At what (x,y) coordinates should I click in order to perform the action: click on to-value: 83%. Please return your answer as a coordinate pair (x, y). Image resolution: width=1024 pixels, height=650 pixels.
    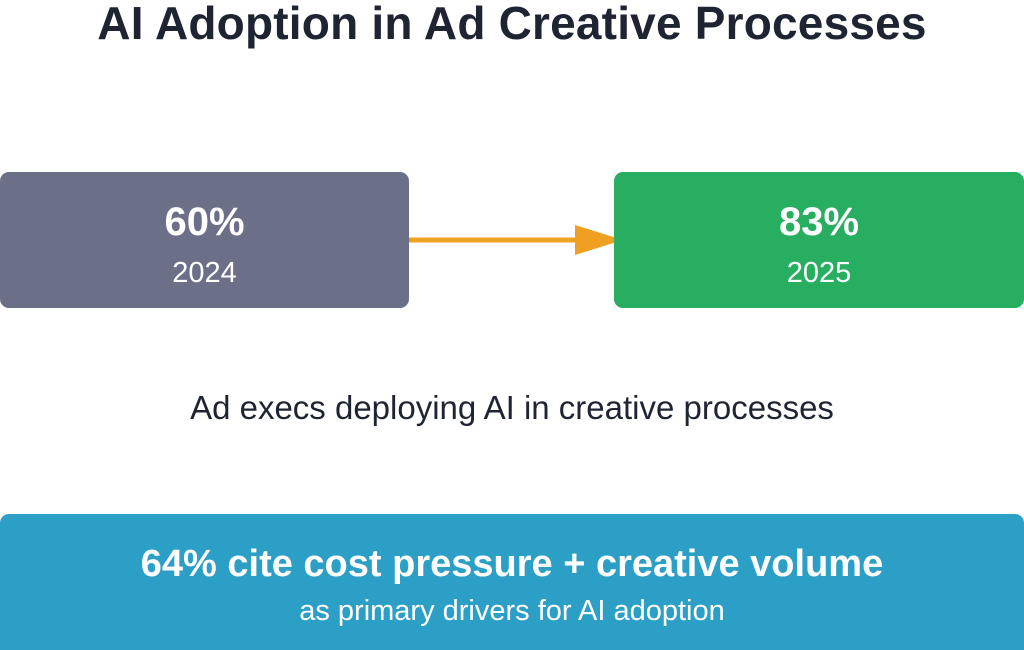
    Looking at the image, I should click on (819, 222).